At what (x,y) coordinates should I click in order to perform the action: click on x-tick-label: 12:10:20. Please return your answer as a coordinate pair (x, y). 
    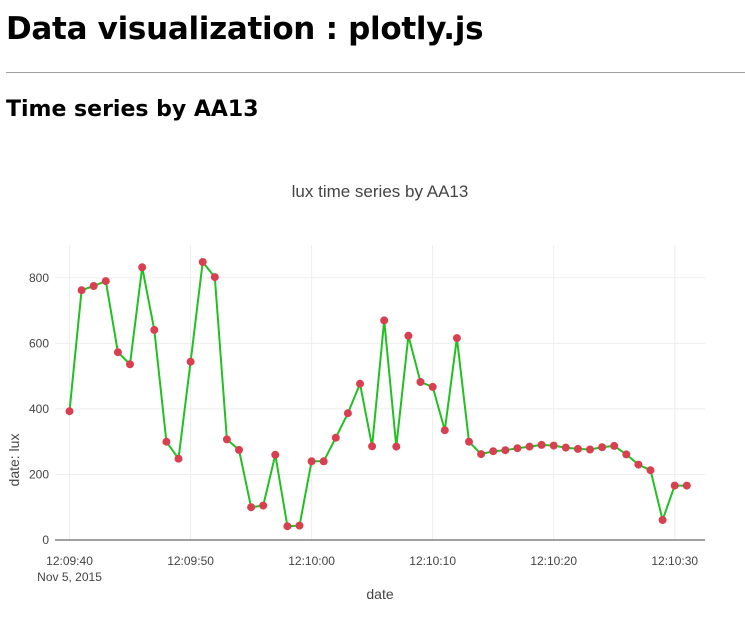
    Looking at the image, I should click on (553, 561).